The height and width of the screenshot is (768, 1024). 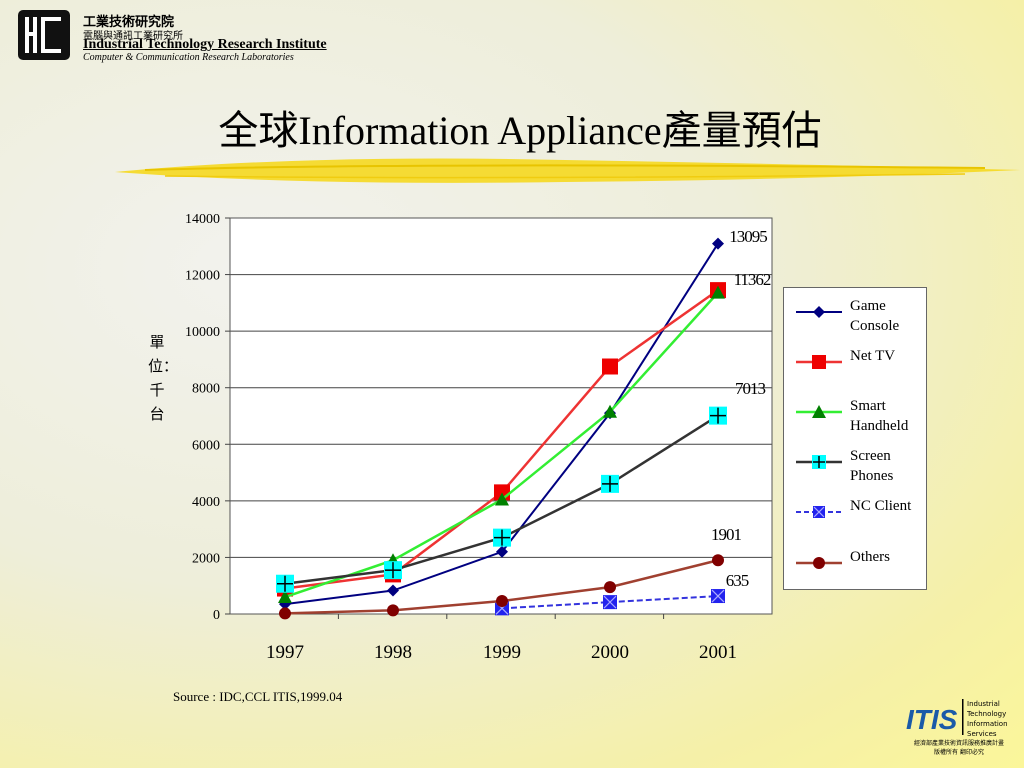 I want to click on itis-line: Services, so click(x=982, y=734).